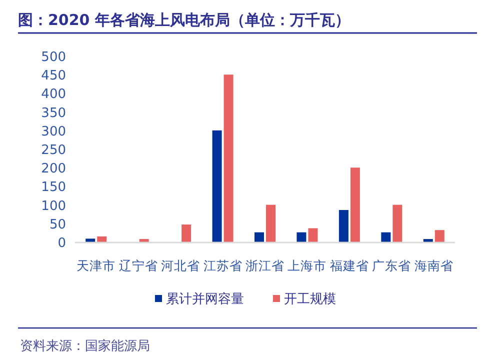  What do you see at coordinates (85, 346) in the screenshot?
I see `text: 资料来源：国家能源局` at bounding box center [85, 346].